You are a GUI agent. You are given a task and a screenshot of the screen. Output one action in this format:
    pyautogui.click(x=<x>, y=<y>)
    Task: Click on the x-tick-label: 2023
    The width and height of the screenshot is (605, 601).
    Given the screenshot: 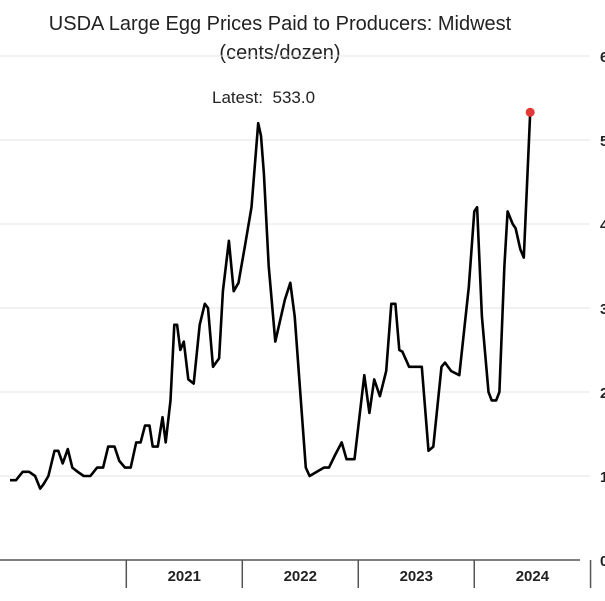 What is the action you would take?
    pyautogui.click(x=416, y=576)
    